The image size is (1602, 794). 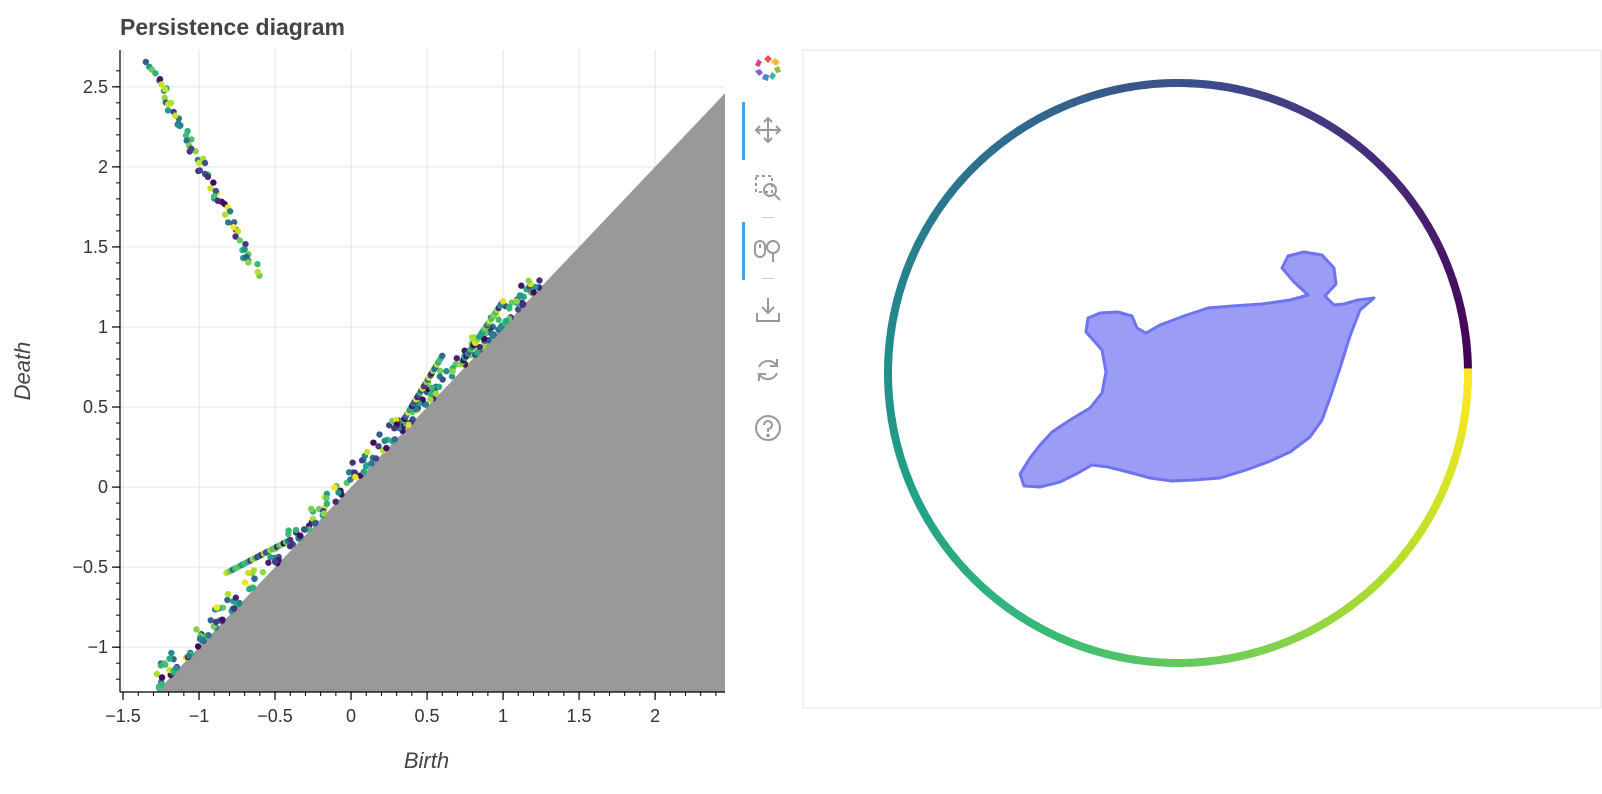 I want to click on y-tick-label: 2.5, so click(x=95, y=87).